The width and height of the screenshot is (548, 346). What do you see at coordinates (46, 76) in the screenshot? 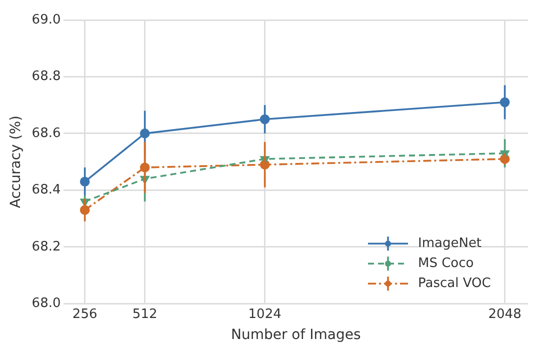
I see `y-tick-label: 68.8` at bounding box center [46, 76].